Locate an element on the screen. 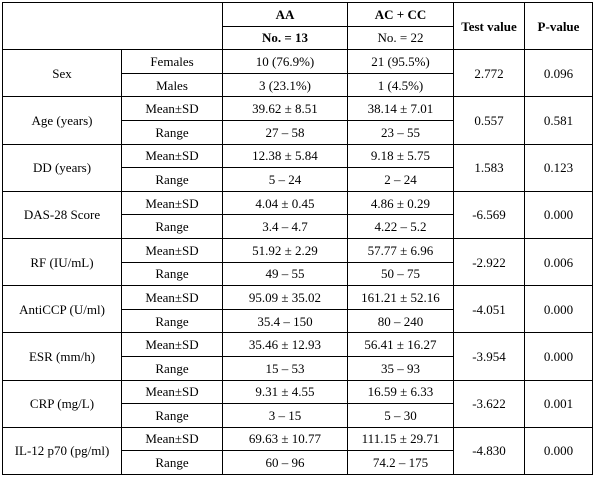  test-value: -3.622 is located at coordinates (489, 403).